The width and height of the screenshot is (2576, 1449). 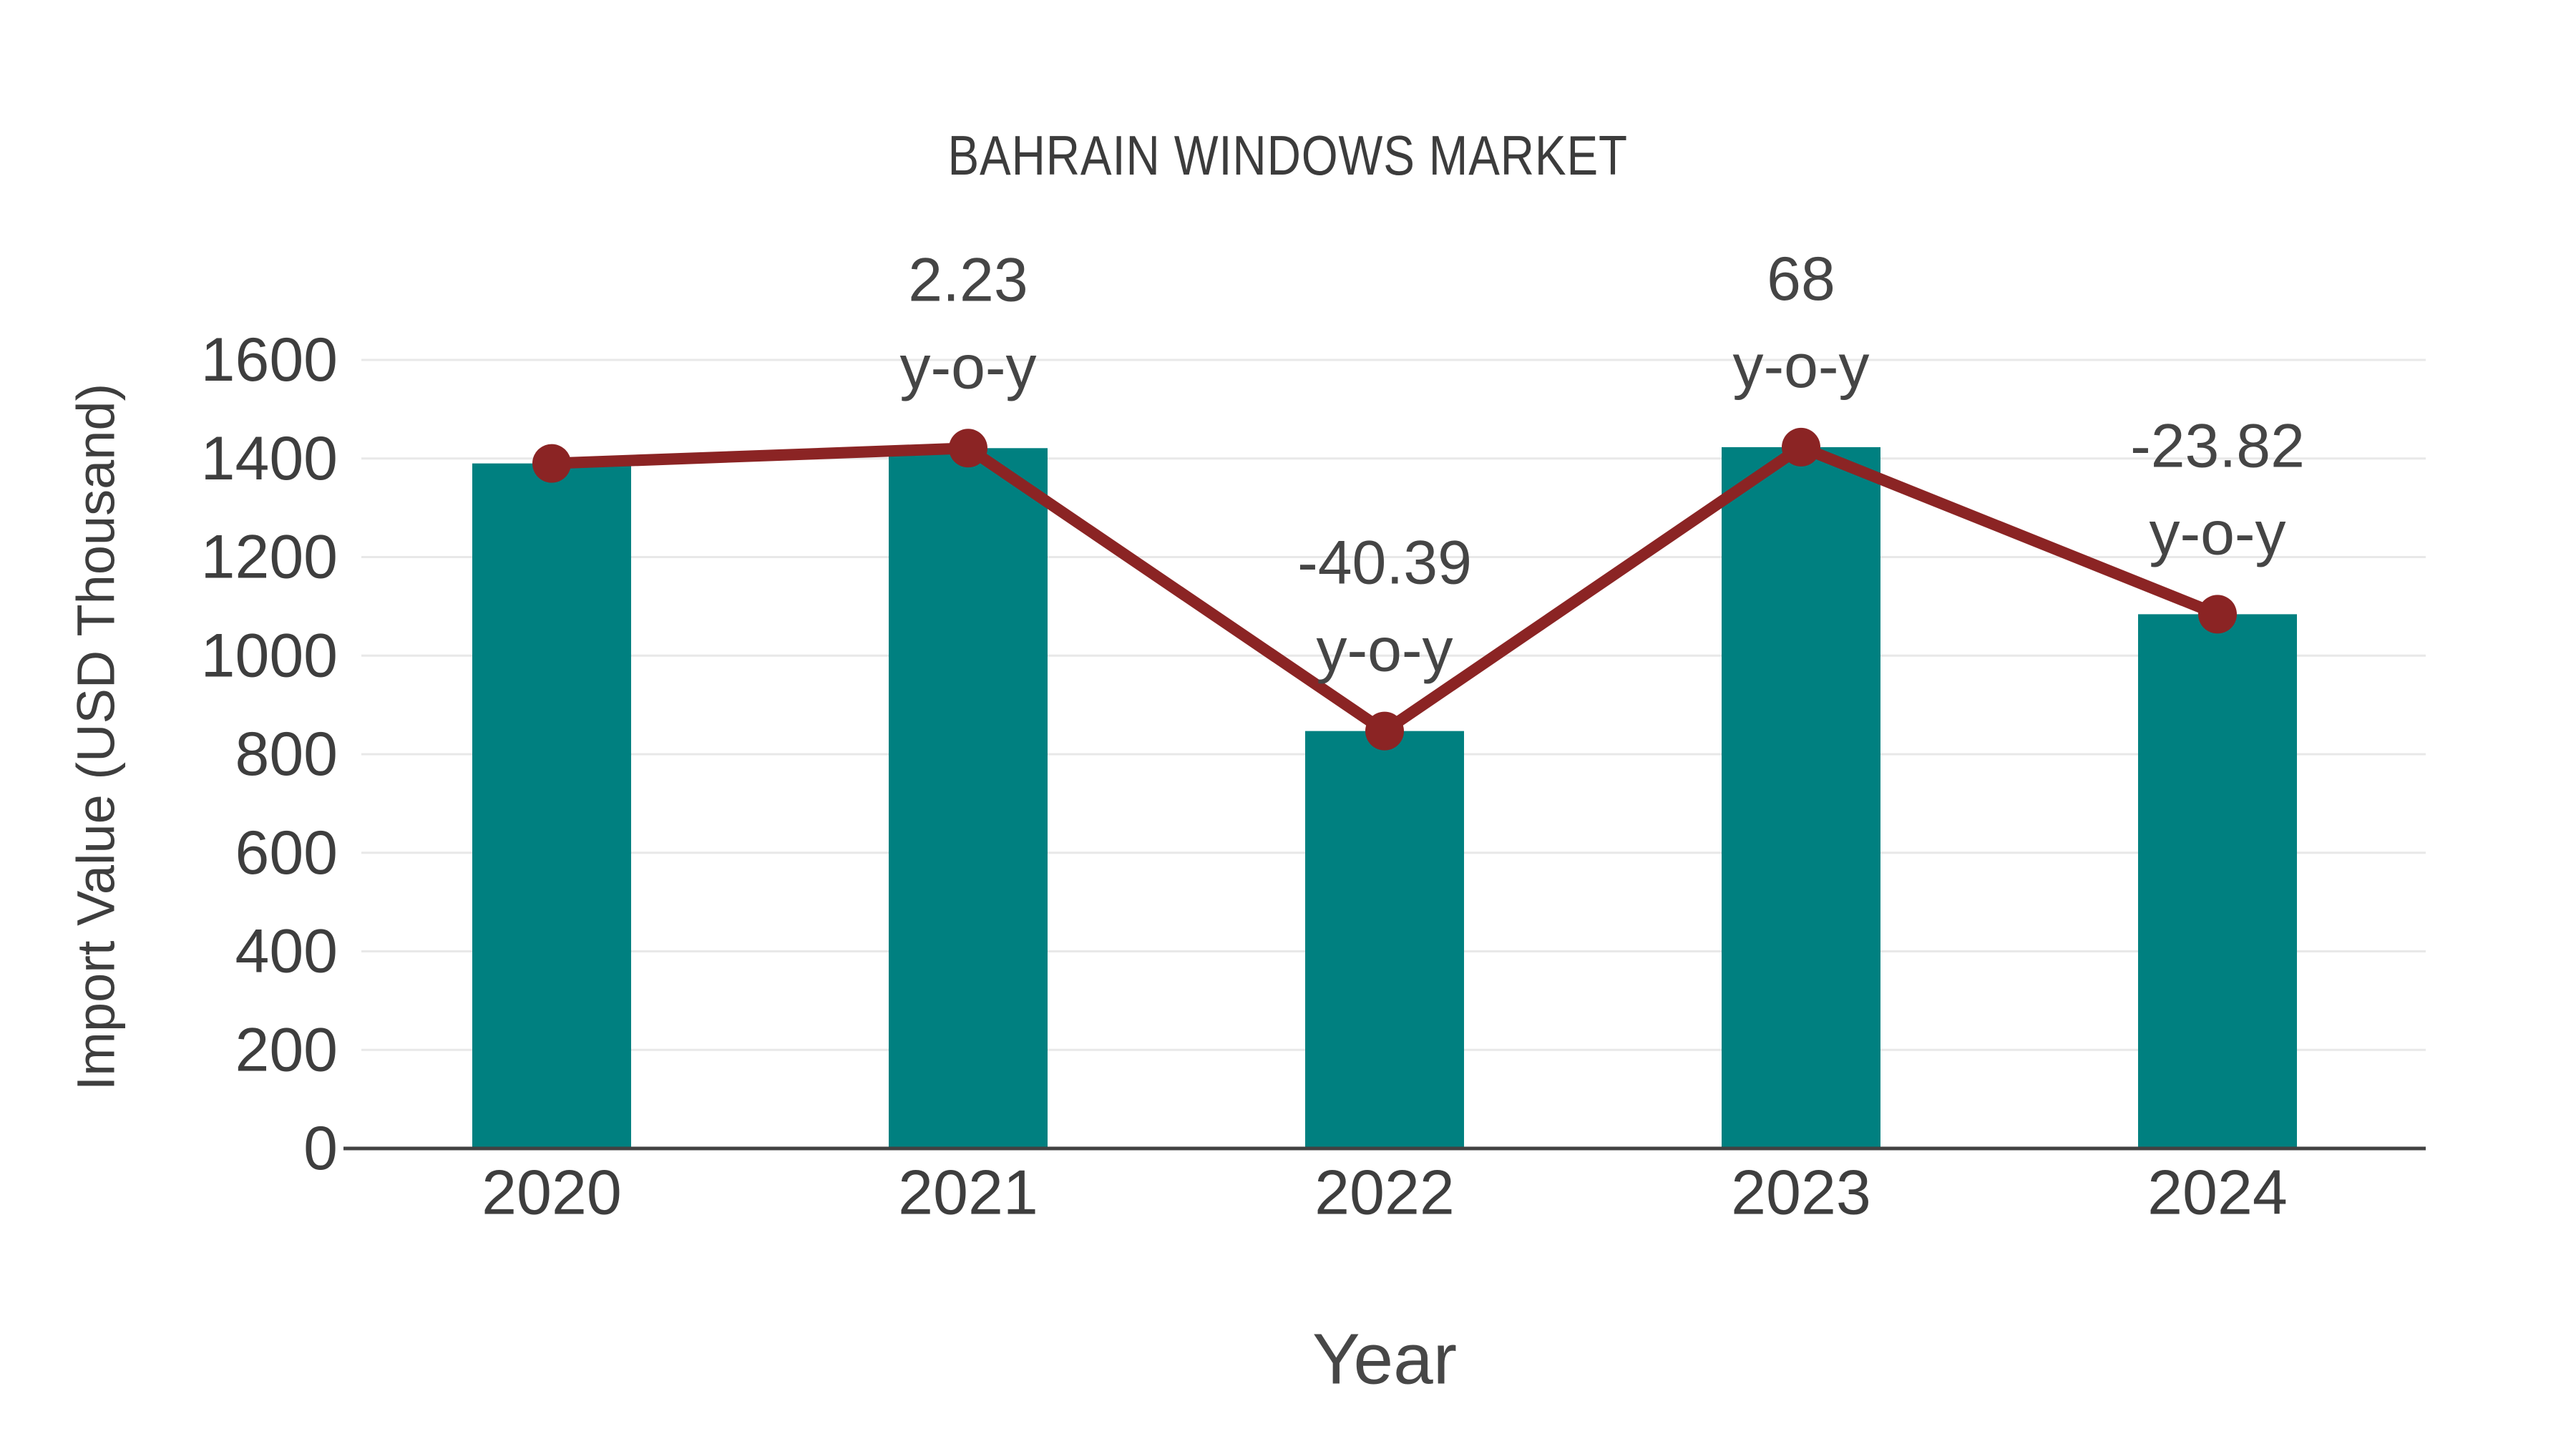 I want to click on y-tick-label-1000: 1000, so click(x=269, y=655).